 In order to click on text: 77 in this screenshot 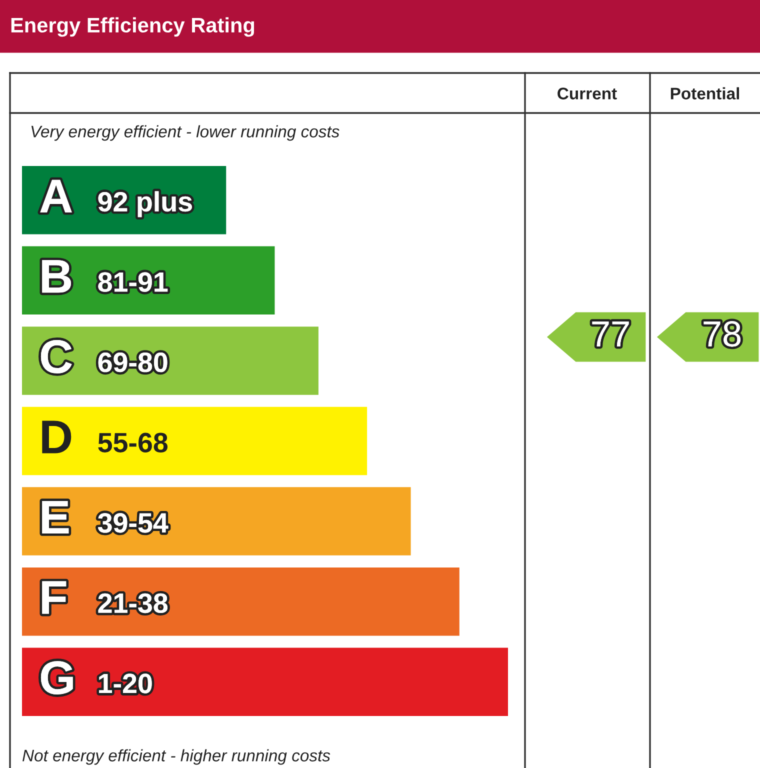, I will do `click(610, 333)`.